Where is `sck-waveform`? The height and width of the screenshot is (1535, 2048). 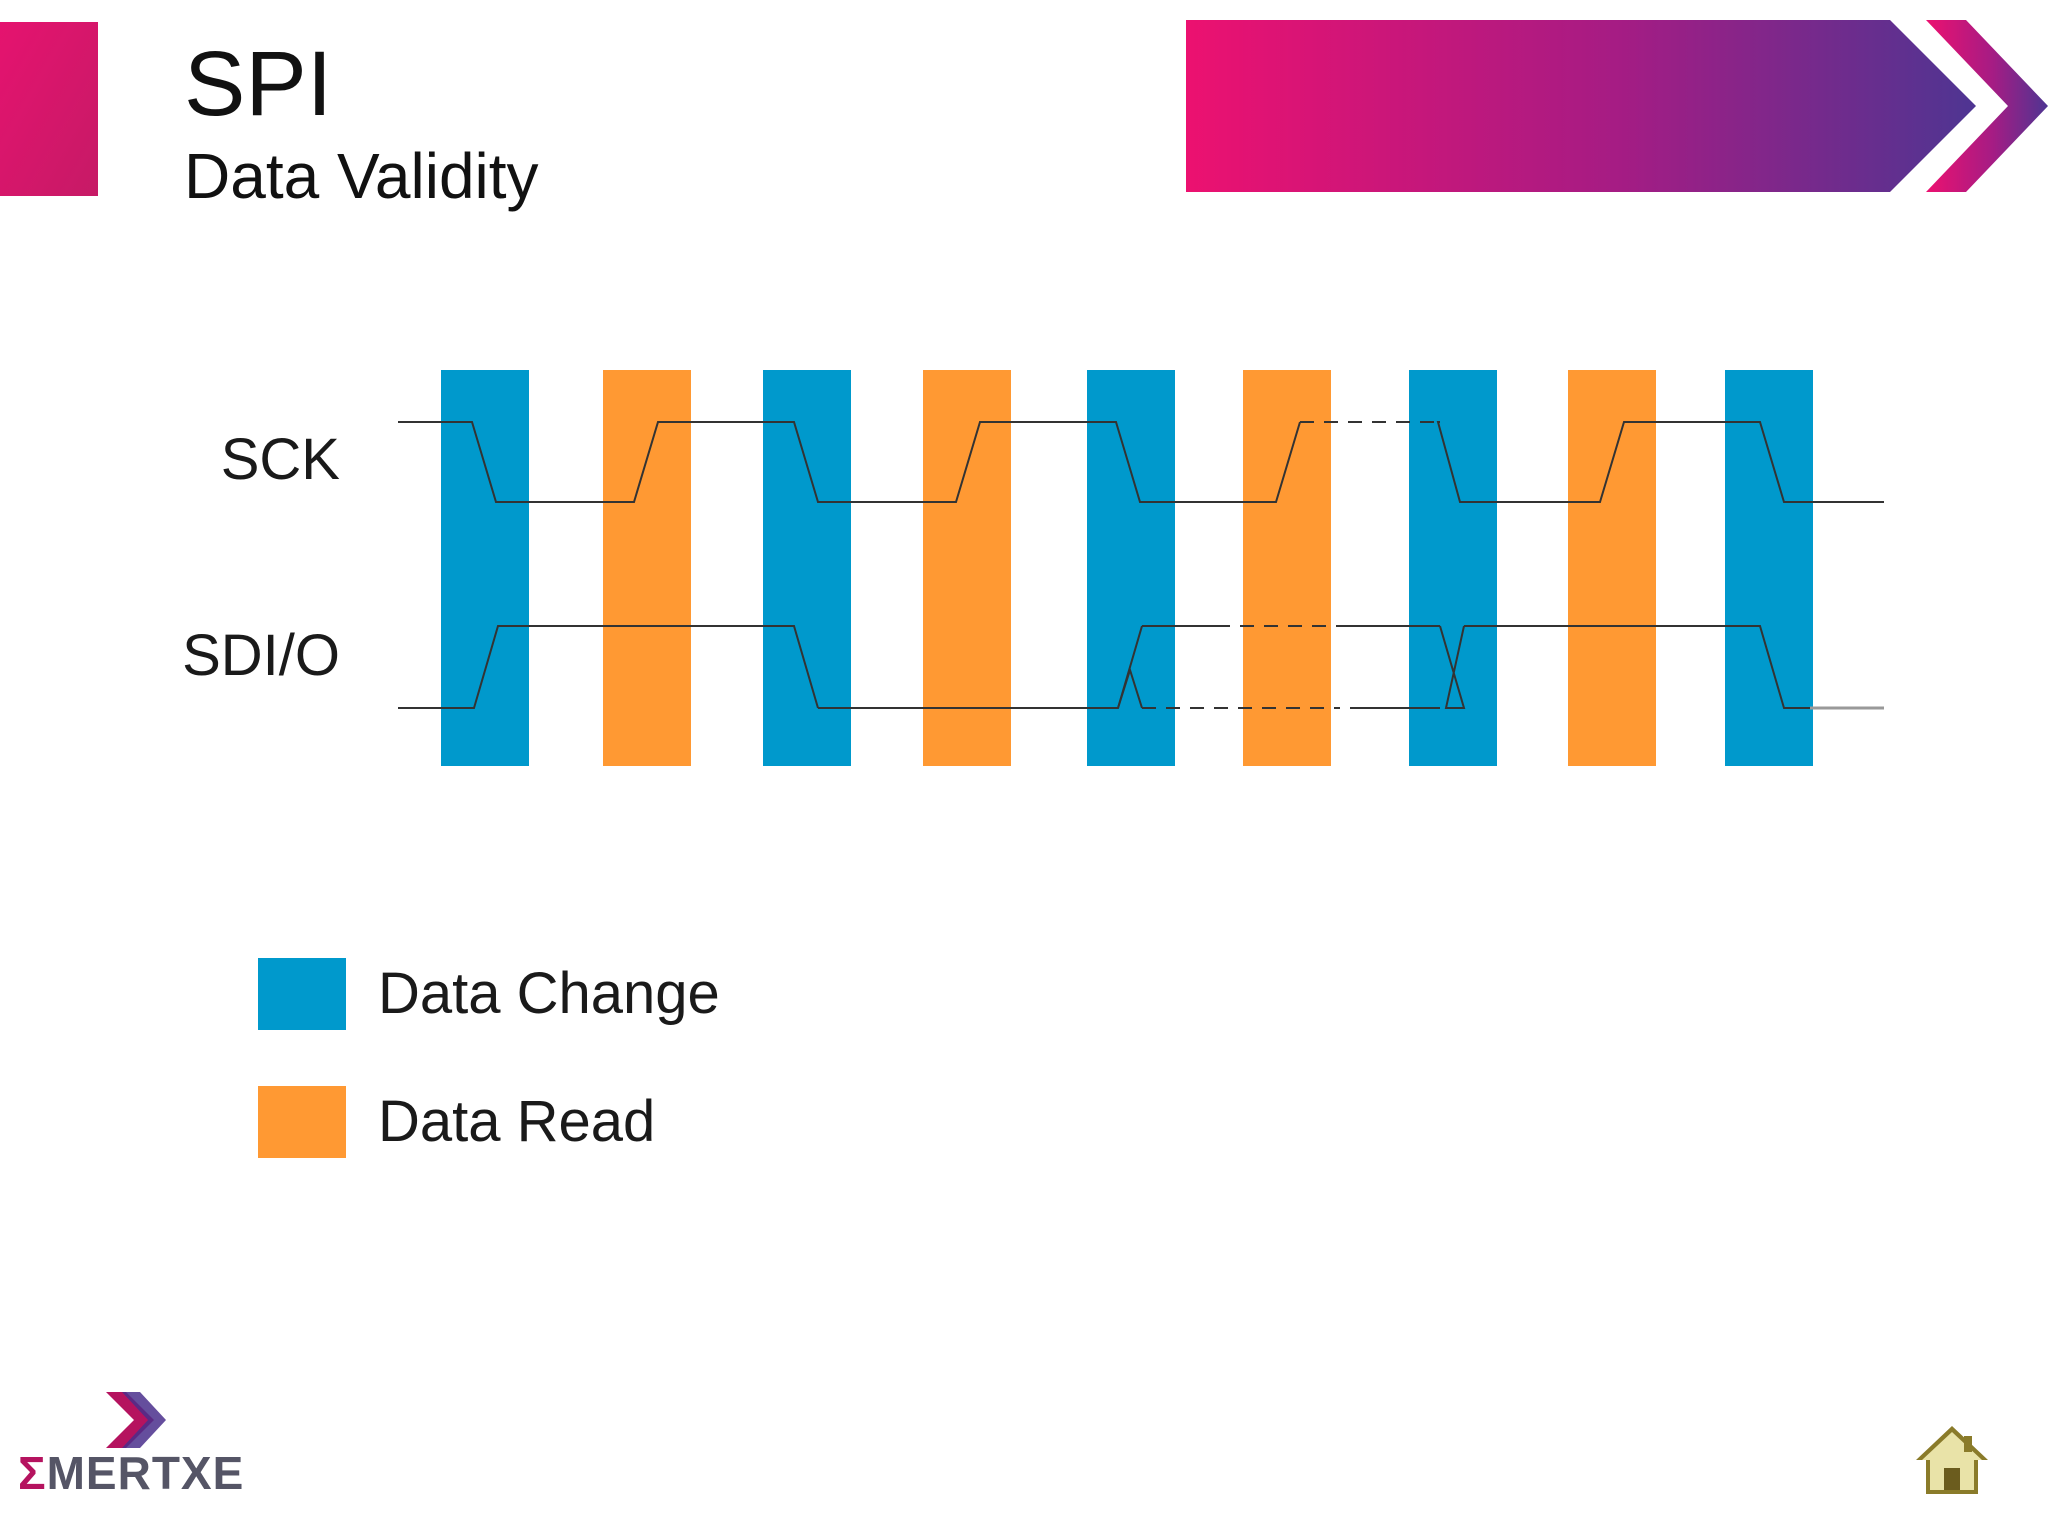
sck-waveform is located at coordinates (849, 462).